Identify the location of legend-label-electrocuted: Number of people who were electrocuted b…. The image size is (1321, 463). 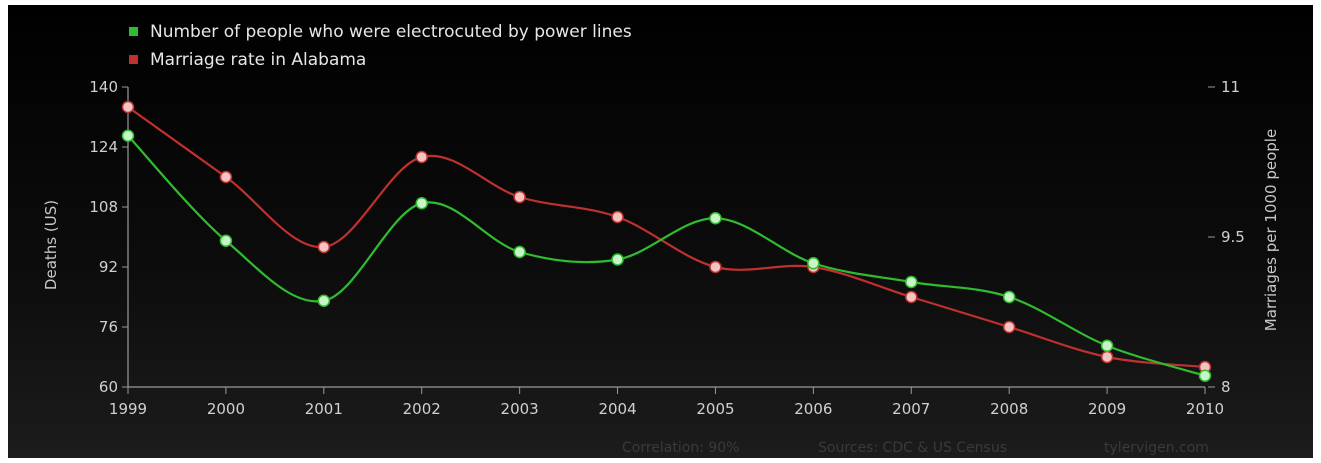
(391, 32).